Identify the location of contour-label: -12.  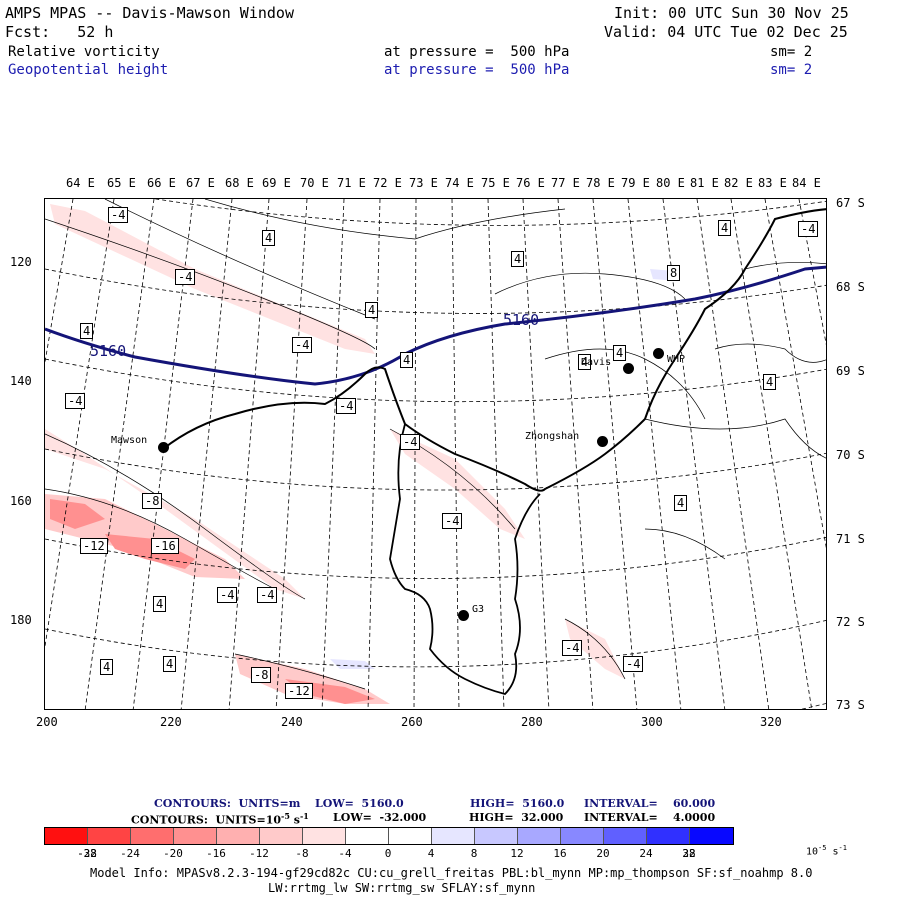
(299, 691).